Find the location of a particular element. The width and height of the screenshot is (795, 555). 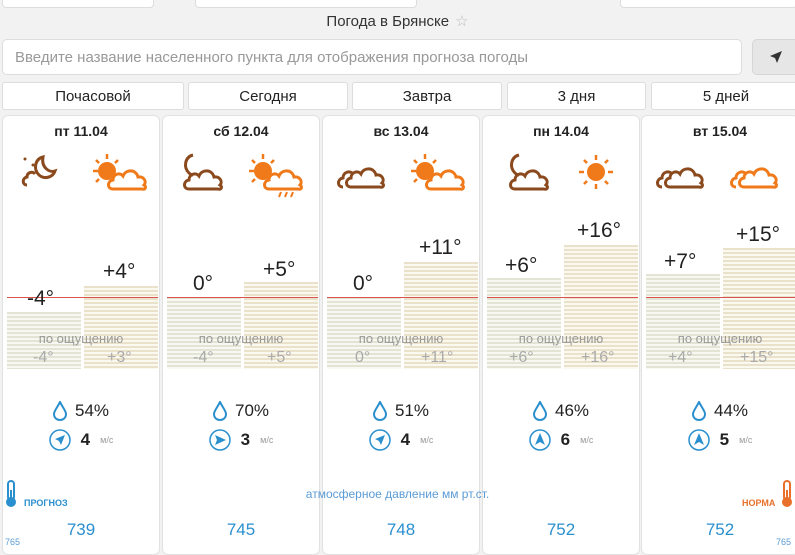

humidity-value: 46% is located at coordinates (572, 410).